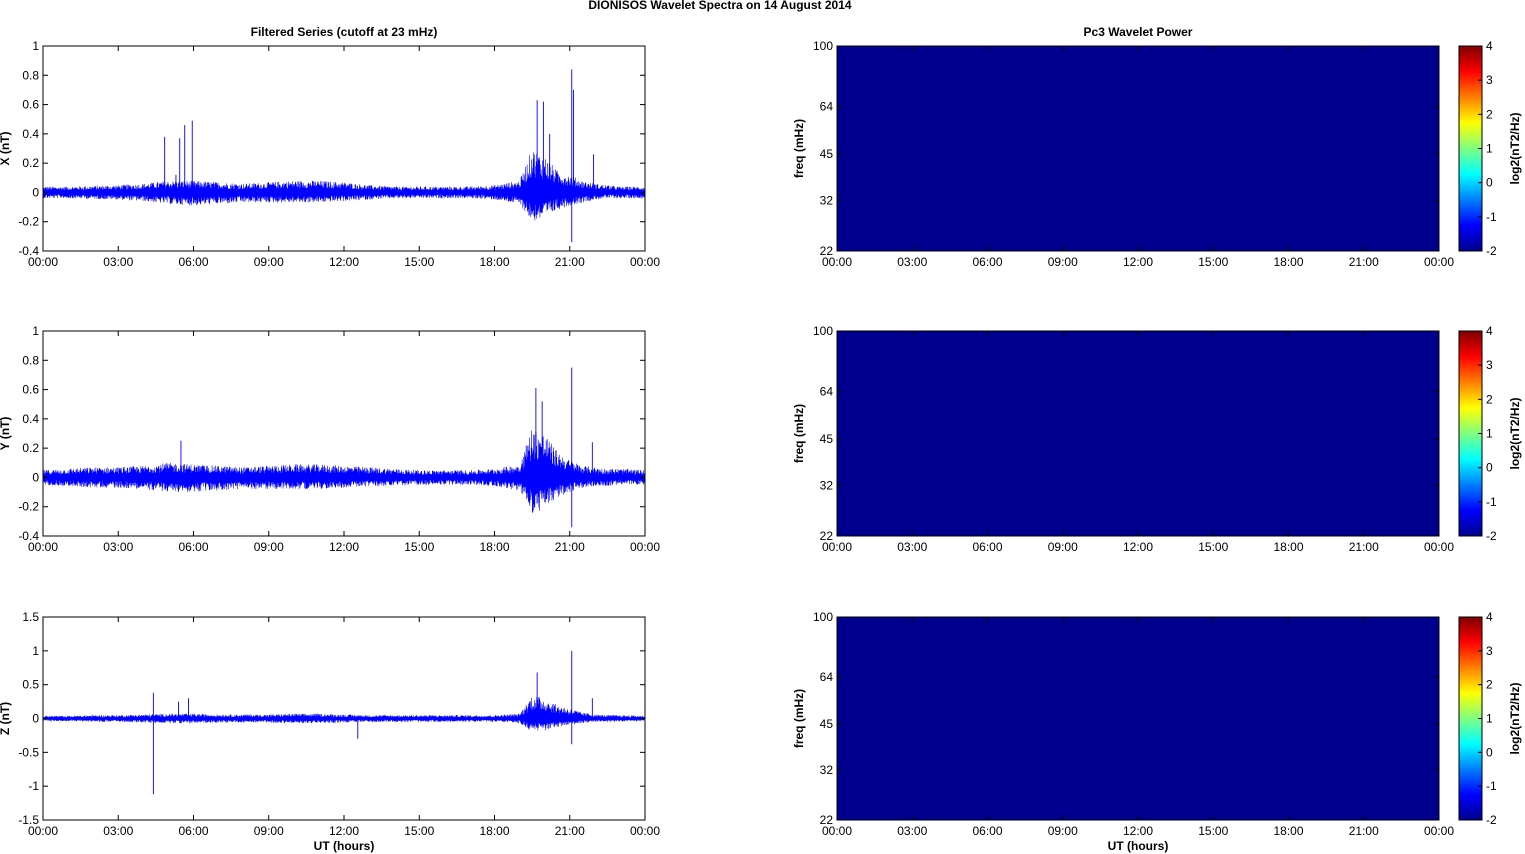 This screenshot has height=854, width=1525. Describe the element at coordinates (1138, 148) in the screenshot. I see `wavelet-power-image` at that location.